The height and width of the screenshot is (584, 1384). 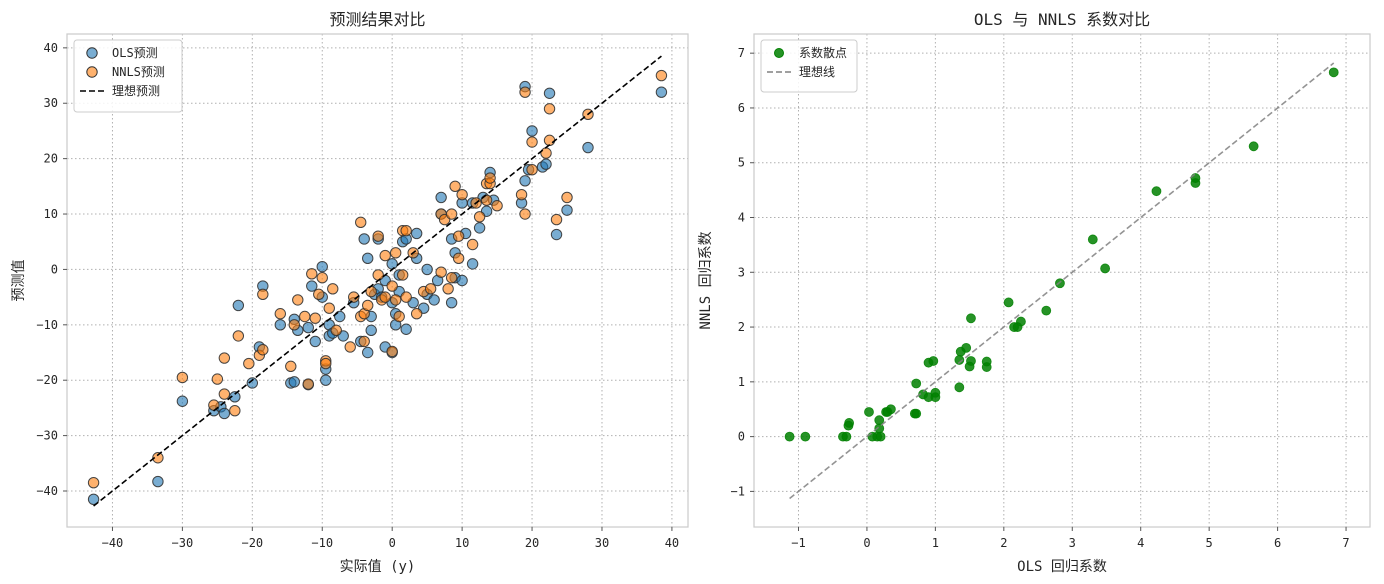 What do you see at coordinates (741, 327) in the screenshot?
I see `right-y-tick-label: 2` at bounding box center [741, 327].